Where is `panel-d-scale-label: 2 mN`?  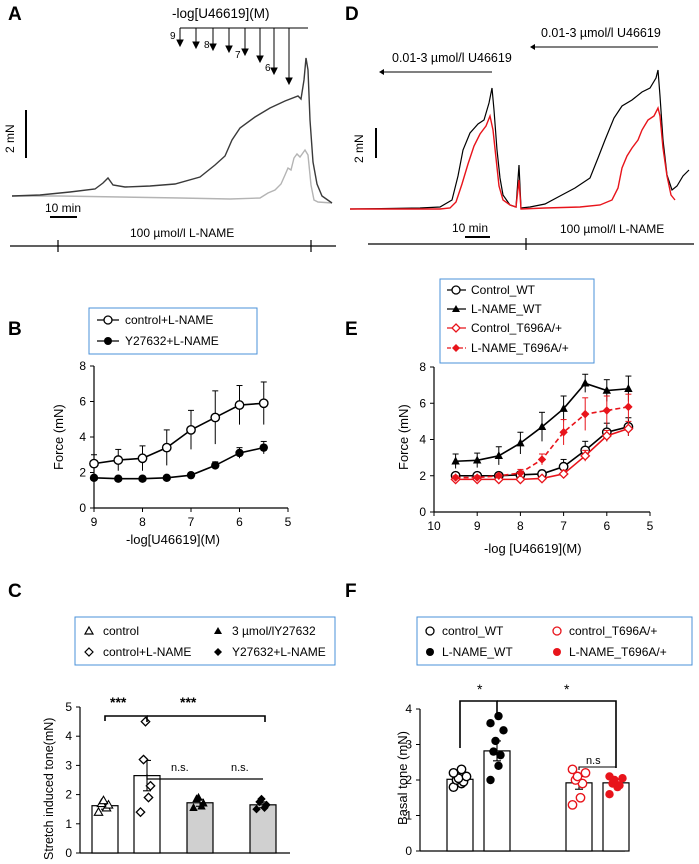
panel-d-scale-label: 2 mN is located at coordinates (359, 148).